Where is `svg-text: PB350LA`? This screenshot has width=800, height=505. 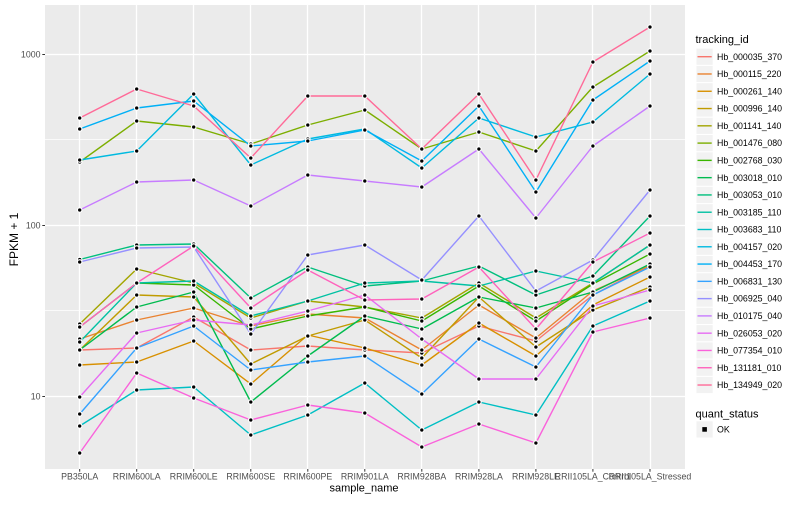
svg-text: PB350LA is located at coordinates (79, 477).